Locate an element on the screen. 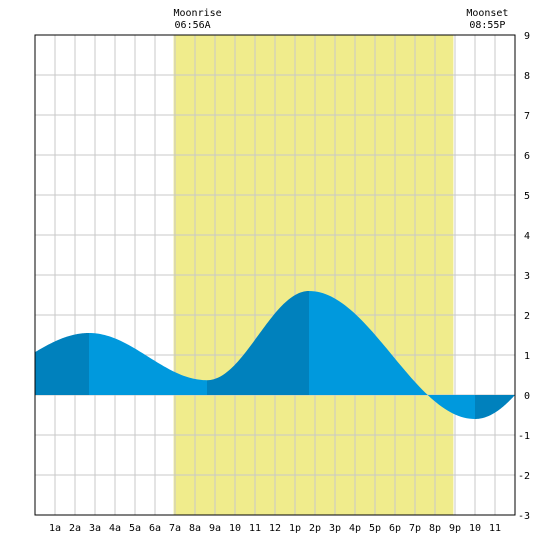  y-tick-label: -1 is located at coordinates (524, 436).